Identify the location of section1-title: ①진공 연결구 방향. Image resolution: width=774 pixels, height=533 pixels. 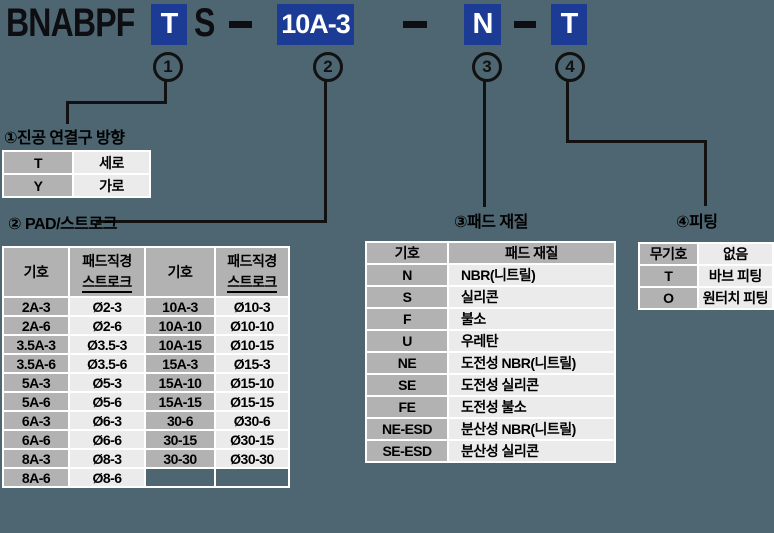
(64, 138).